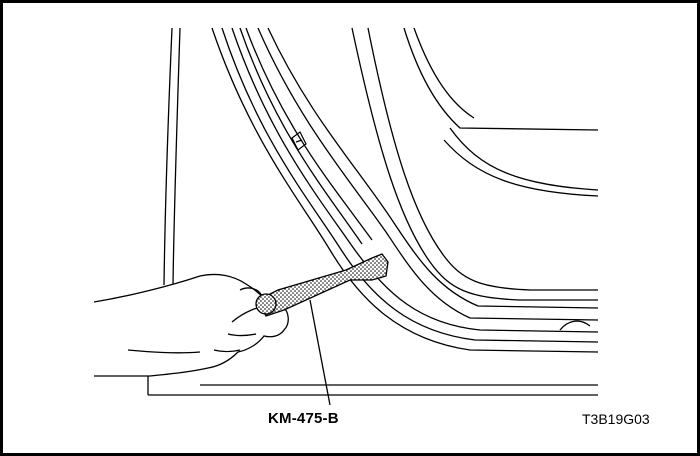  What do you see at coordinates (172, 156) in the screenshot?
I see `door-pillar` at bounding box center [172, 156].